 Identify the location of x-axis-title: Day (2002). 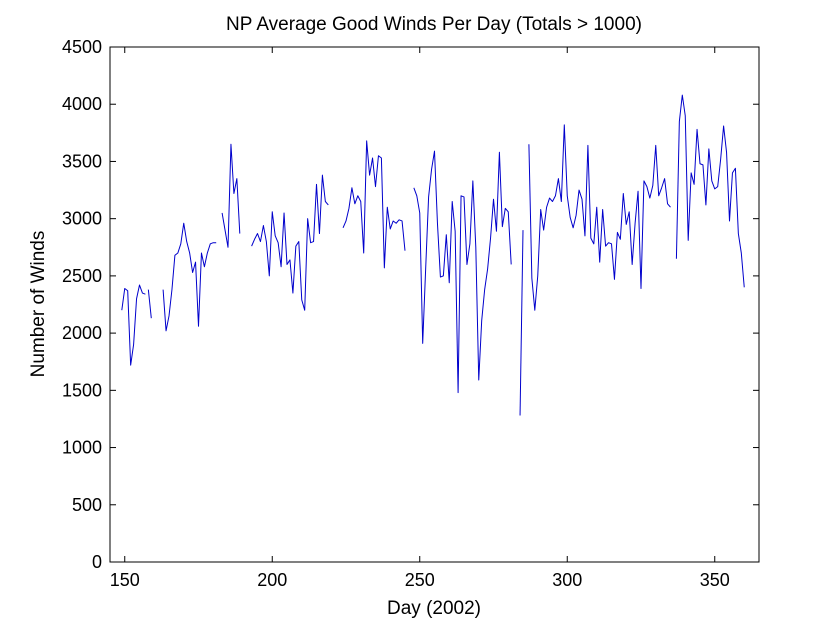
(434, 608).